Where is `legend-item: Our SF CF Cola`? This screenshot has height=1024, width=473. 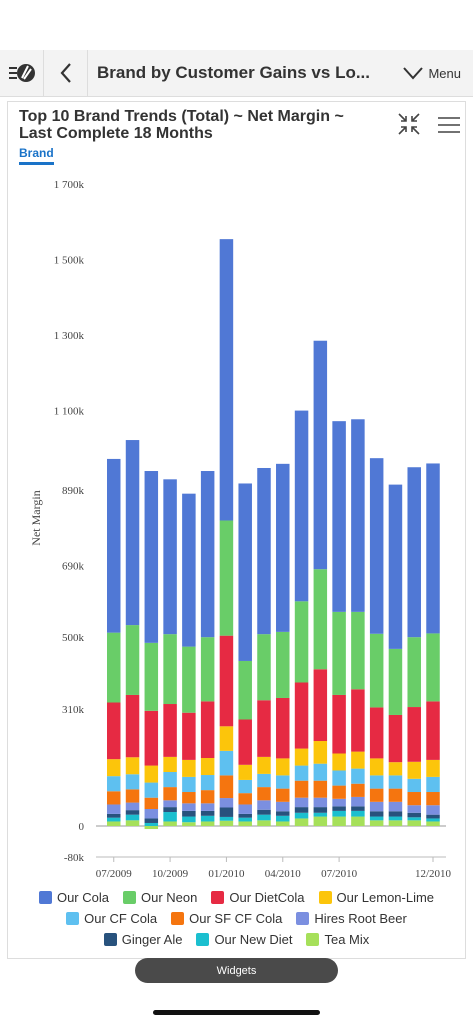 legend-item: Our SF CF Cola is located at coordinates (226, 918).